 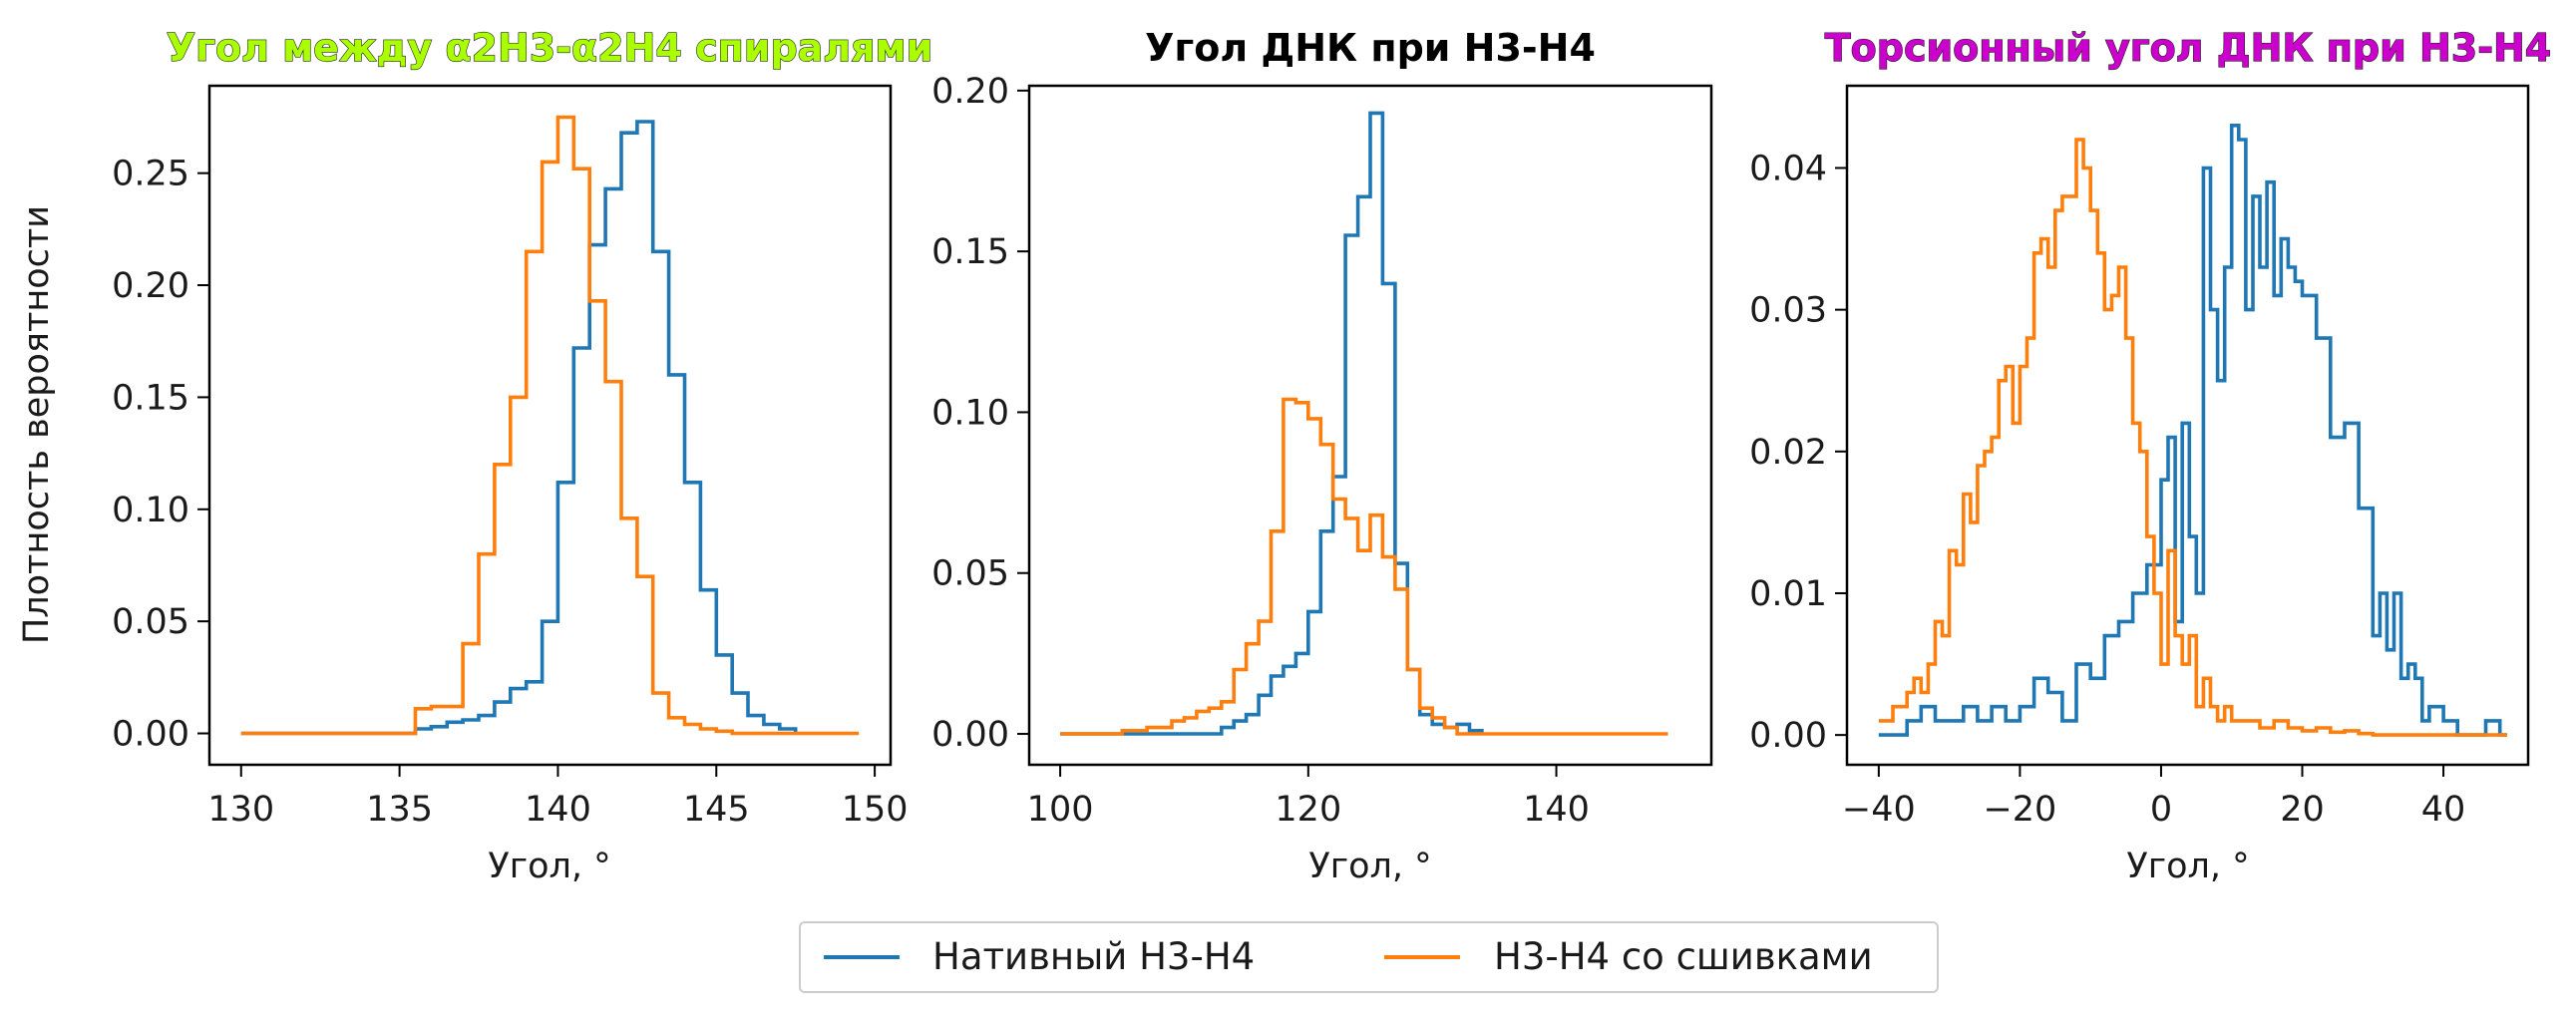 I want to click on legend-box, so click(x=1369, y=957).